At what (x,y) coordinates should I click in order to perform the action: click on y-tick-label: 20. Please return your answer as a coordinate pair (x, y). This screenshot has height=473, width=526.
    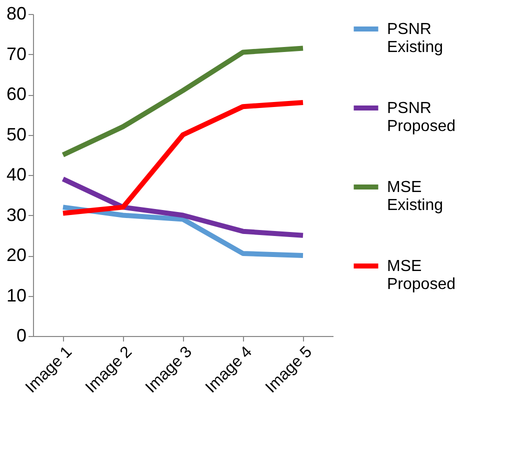
    Looking at the image, I should click on (16, 255).